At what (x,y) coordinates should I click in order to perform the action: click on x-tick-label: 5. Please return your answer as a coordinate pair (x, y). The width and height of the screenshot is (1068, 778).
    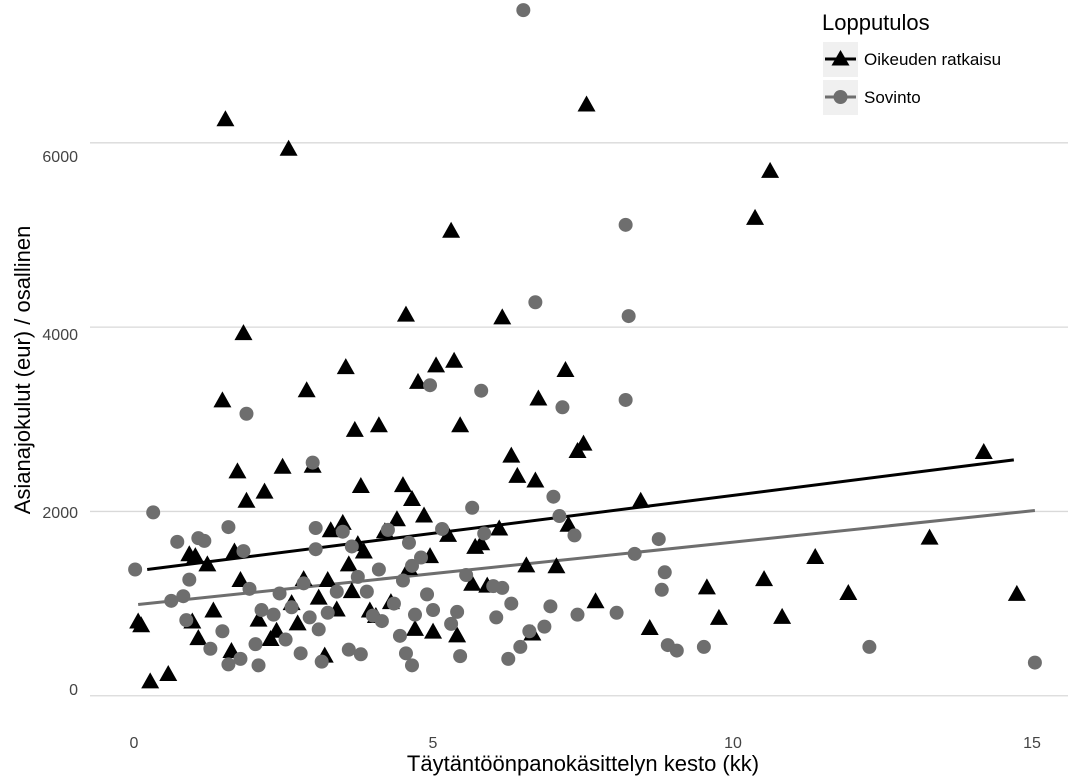
    Looking at the image, I should click on (433, 743).